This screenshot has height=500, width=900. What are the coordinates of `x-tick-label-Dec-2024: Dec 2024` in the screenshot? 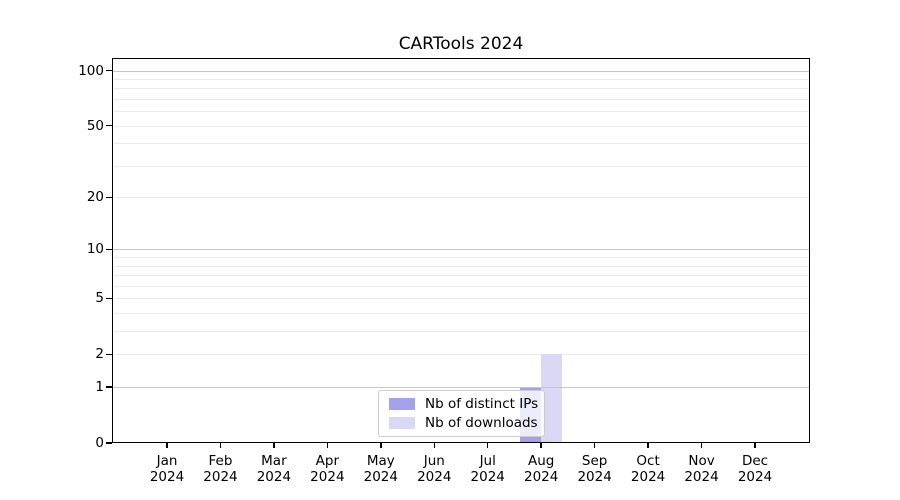 It's located at (755, 469).